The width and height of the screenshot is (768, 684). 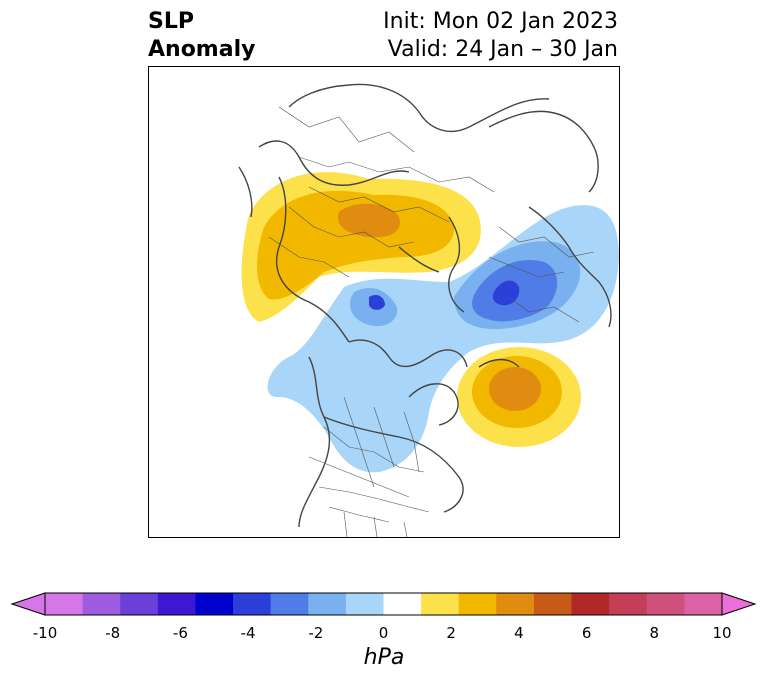 What do you see at coordinates (451, 633) in the screenshot?
I see `colorbar-tick-label: 2` at bounding box center [451, 633].